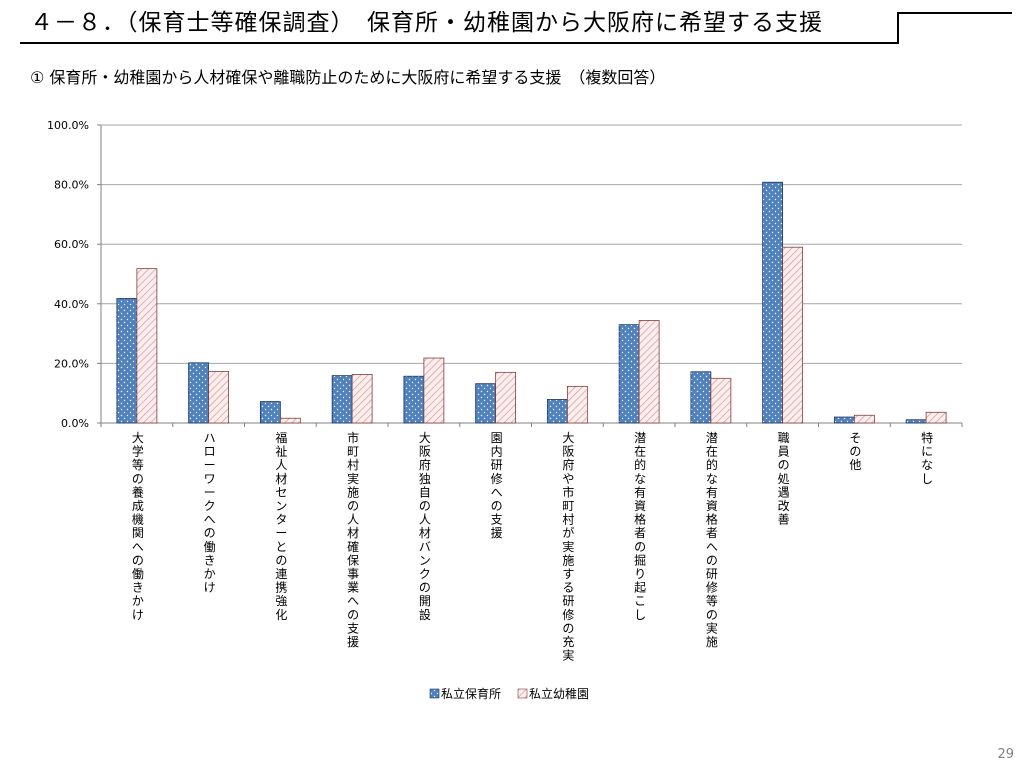  Describe the element at coordinates (855, 451) in the screenshot. I see `x-category-label: その他` at that location.